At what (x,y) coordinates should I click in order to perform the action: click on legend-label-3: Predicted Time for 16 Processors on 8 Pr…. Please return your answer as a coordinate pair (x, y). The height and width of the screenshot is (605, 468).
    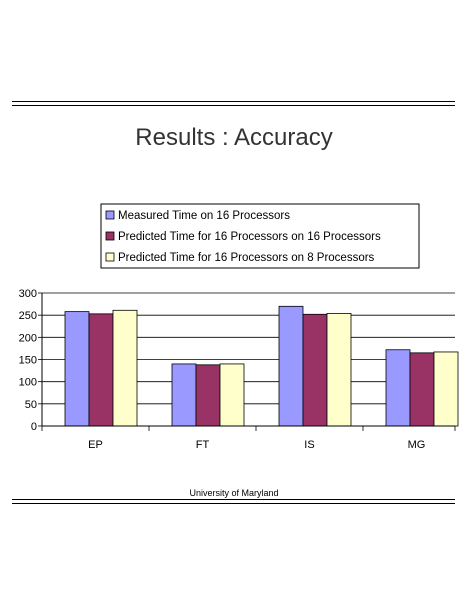
    Looking at the image, I should click on (246, 258).